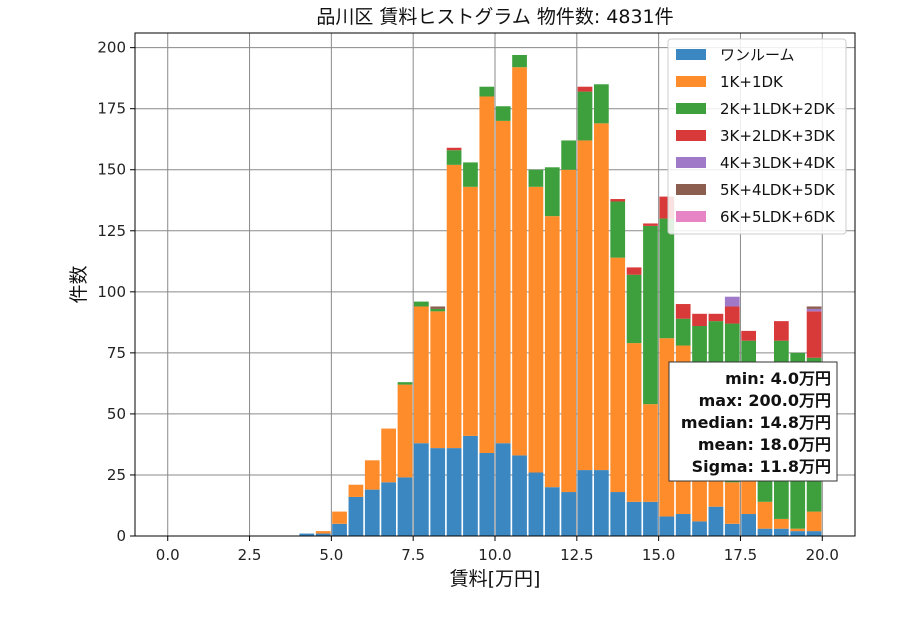  I want to click on y-tick-label: 200, so click(111, 48).